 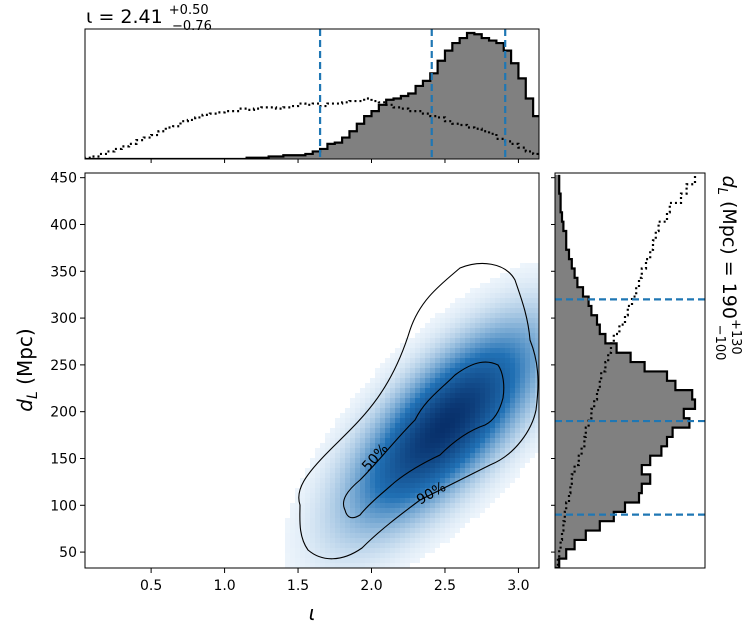 I want to click on x-axis-label: ι, so click(x=312, y=613).